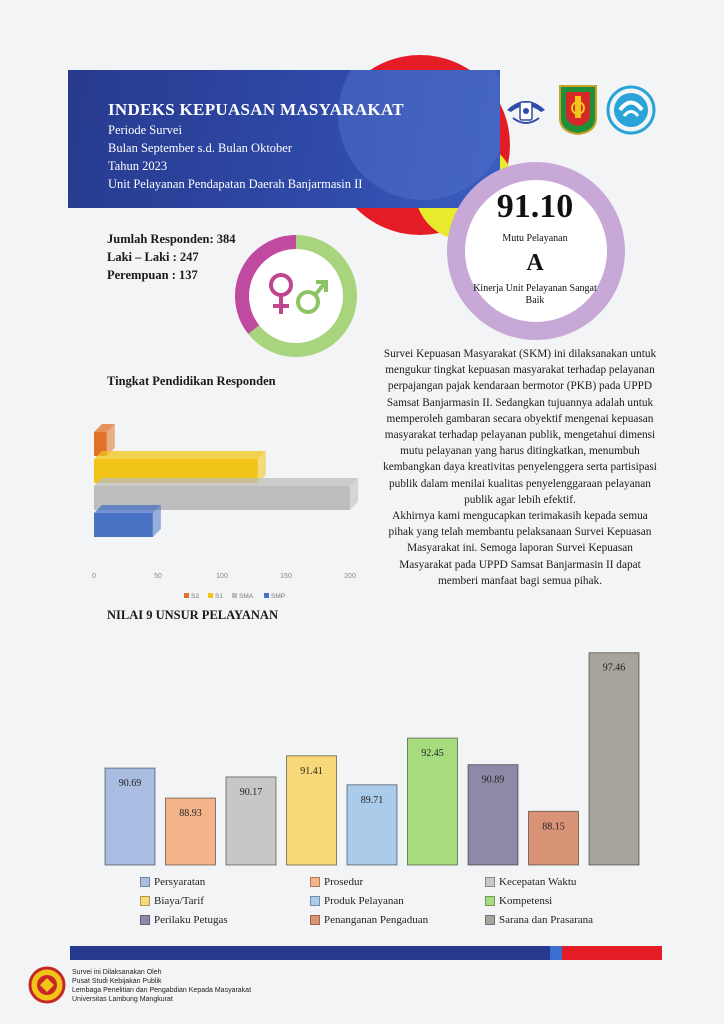  What do you see at coordinates (251, 821) in the screenshot?
I see `unsur-bar-3: 90.17` at bounding box center [251, 821].